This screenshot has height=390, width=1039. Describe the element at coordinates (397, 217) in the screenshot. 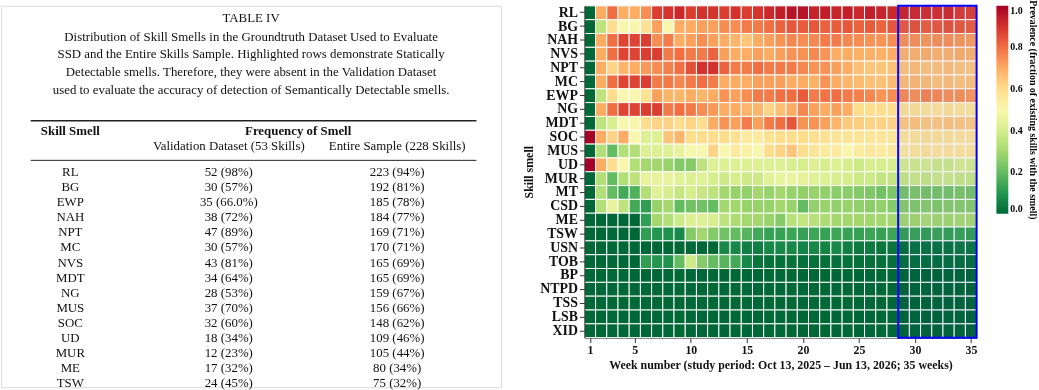

I see `text: 184 (77%)` at that location.